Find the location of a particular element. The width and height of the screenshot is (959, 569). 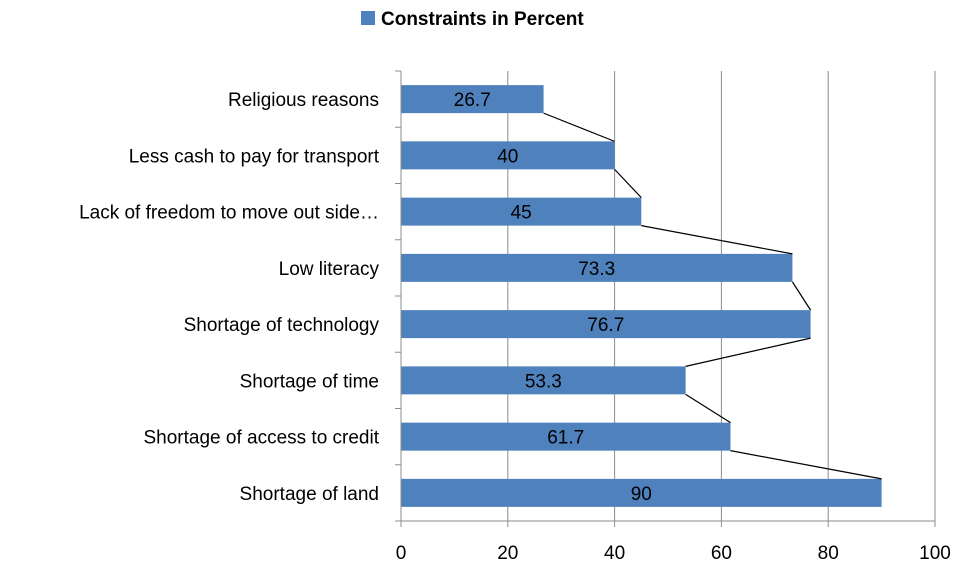

legend-label: Constraints in Percent is located at coordinates (482, 19).